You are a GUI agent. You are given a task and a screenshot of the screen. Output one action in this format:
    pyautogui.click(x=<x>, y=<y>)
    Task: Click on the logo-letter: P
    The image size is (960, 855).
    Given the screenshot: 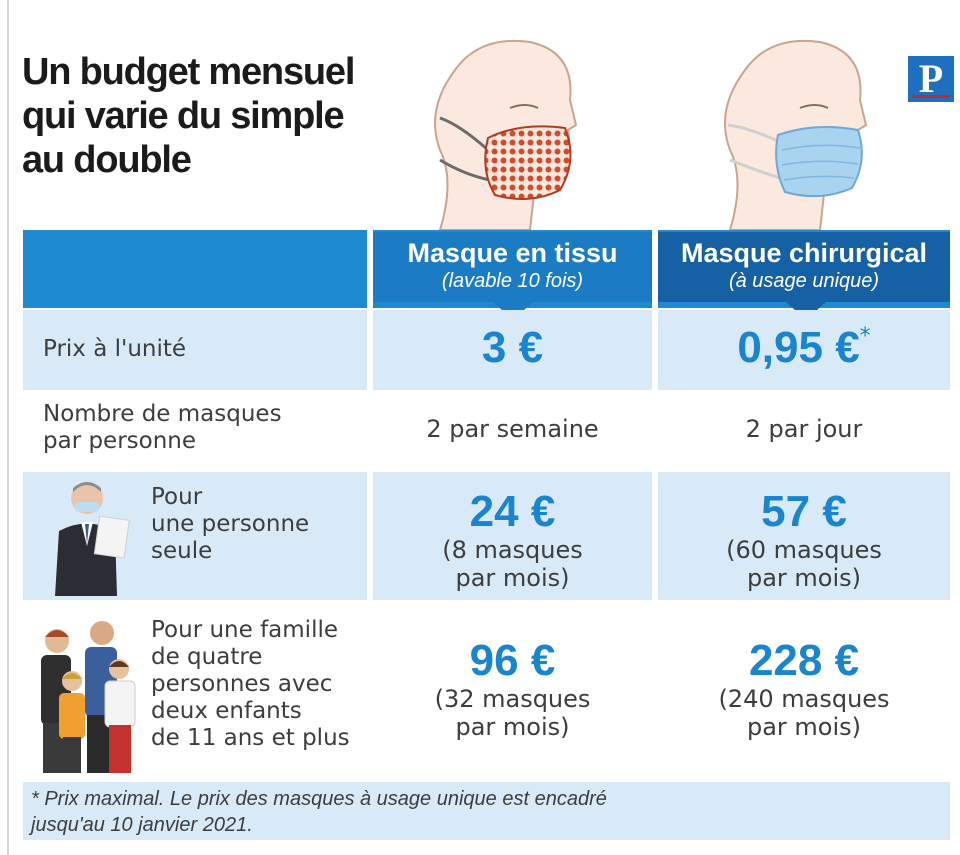 What is the action you would take?
    pyautogui.click(x=931, y=78)
    